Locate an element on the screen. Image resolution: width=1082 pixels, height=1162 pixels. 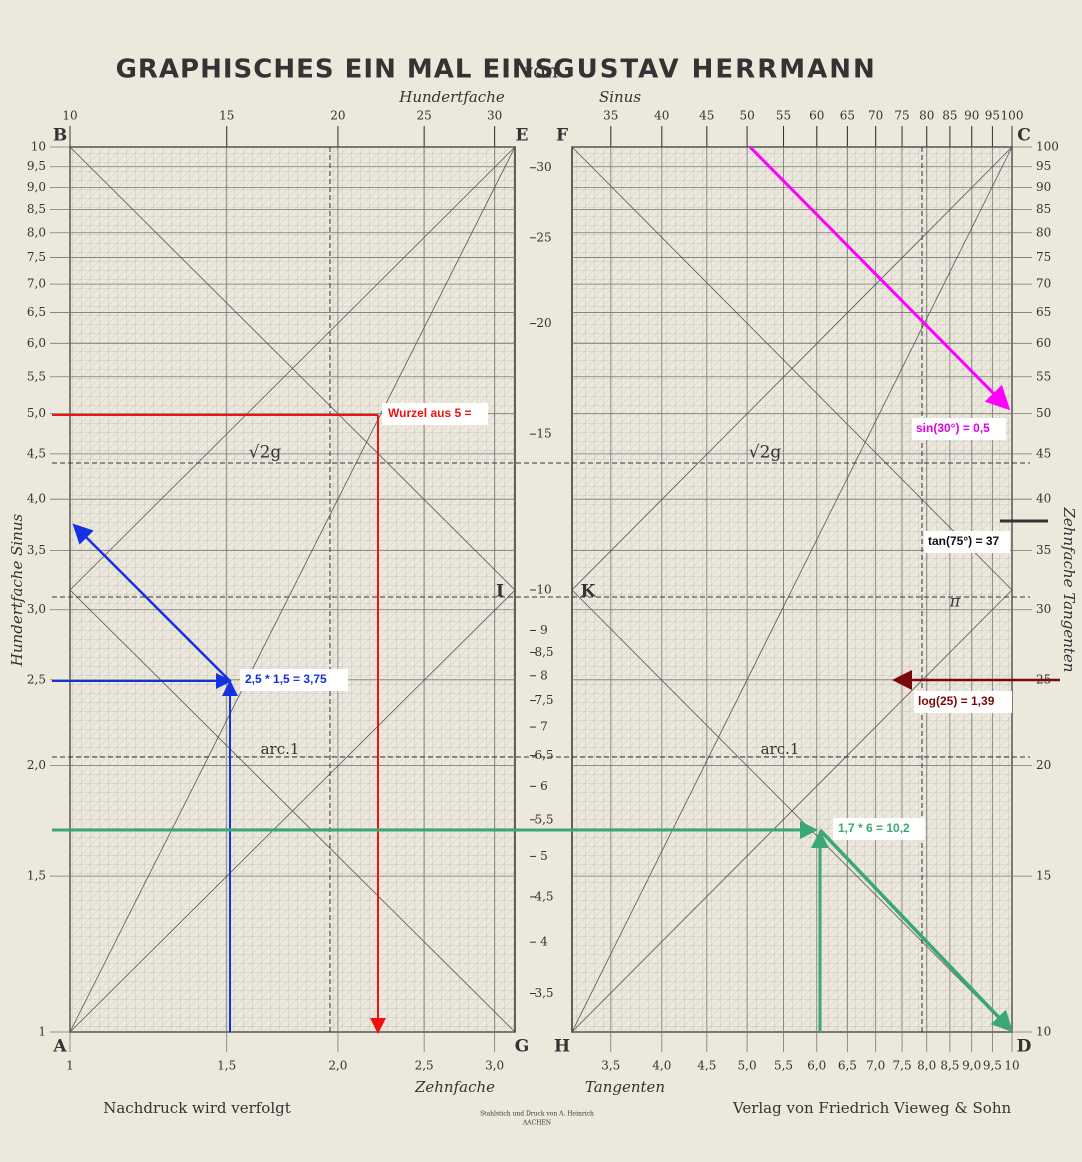
tick-label: 45 is located at coordinates (1043, 453).